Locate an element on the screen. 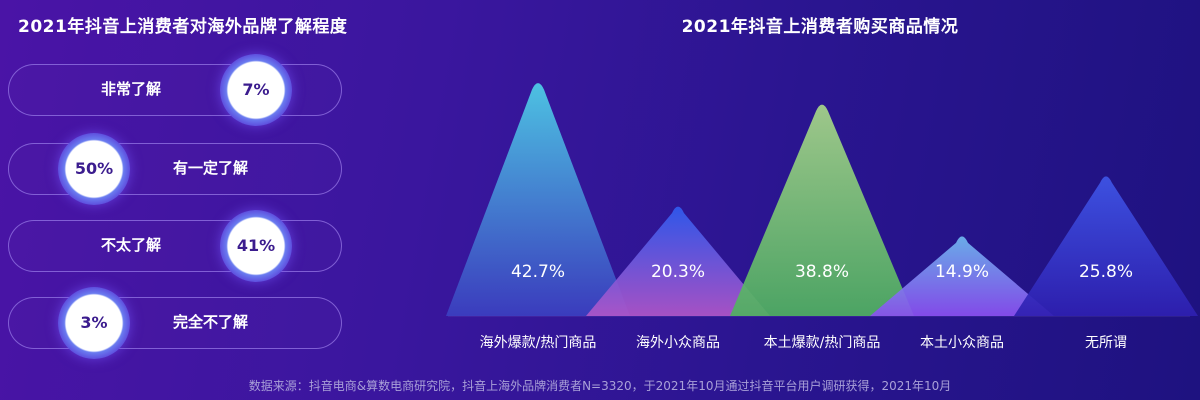 The width and height of the screenshot is (1200, 400). value-label: 20.3% is located at coordinates (678, 272).